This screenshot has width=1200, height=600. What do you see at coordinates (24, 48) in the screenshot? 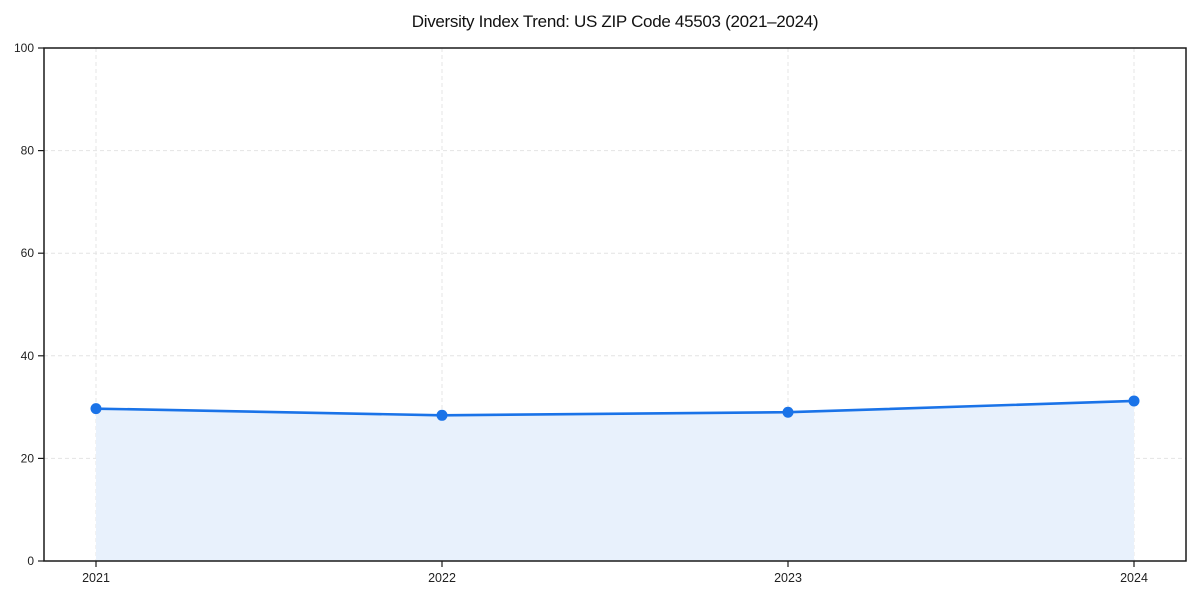
I see `y-tick-label: 100` at bounding box center [24, 48].